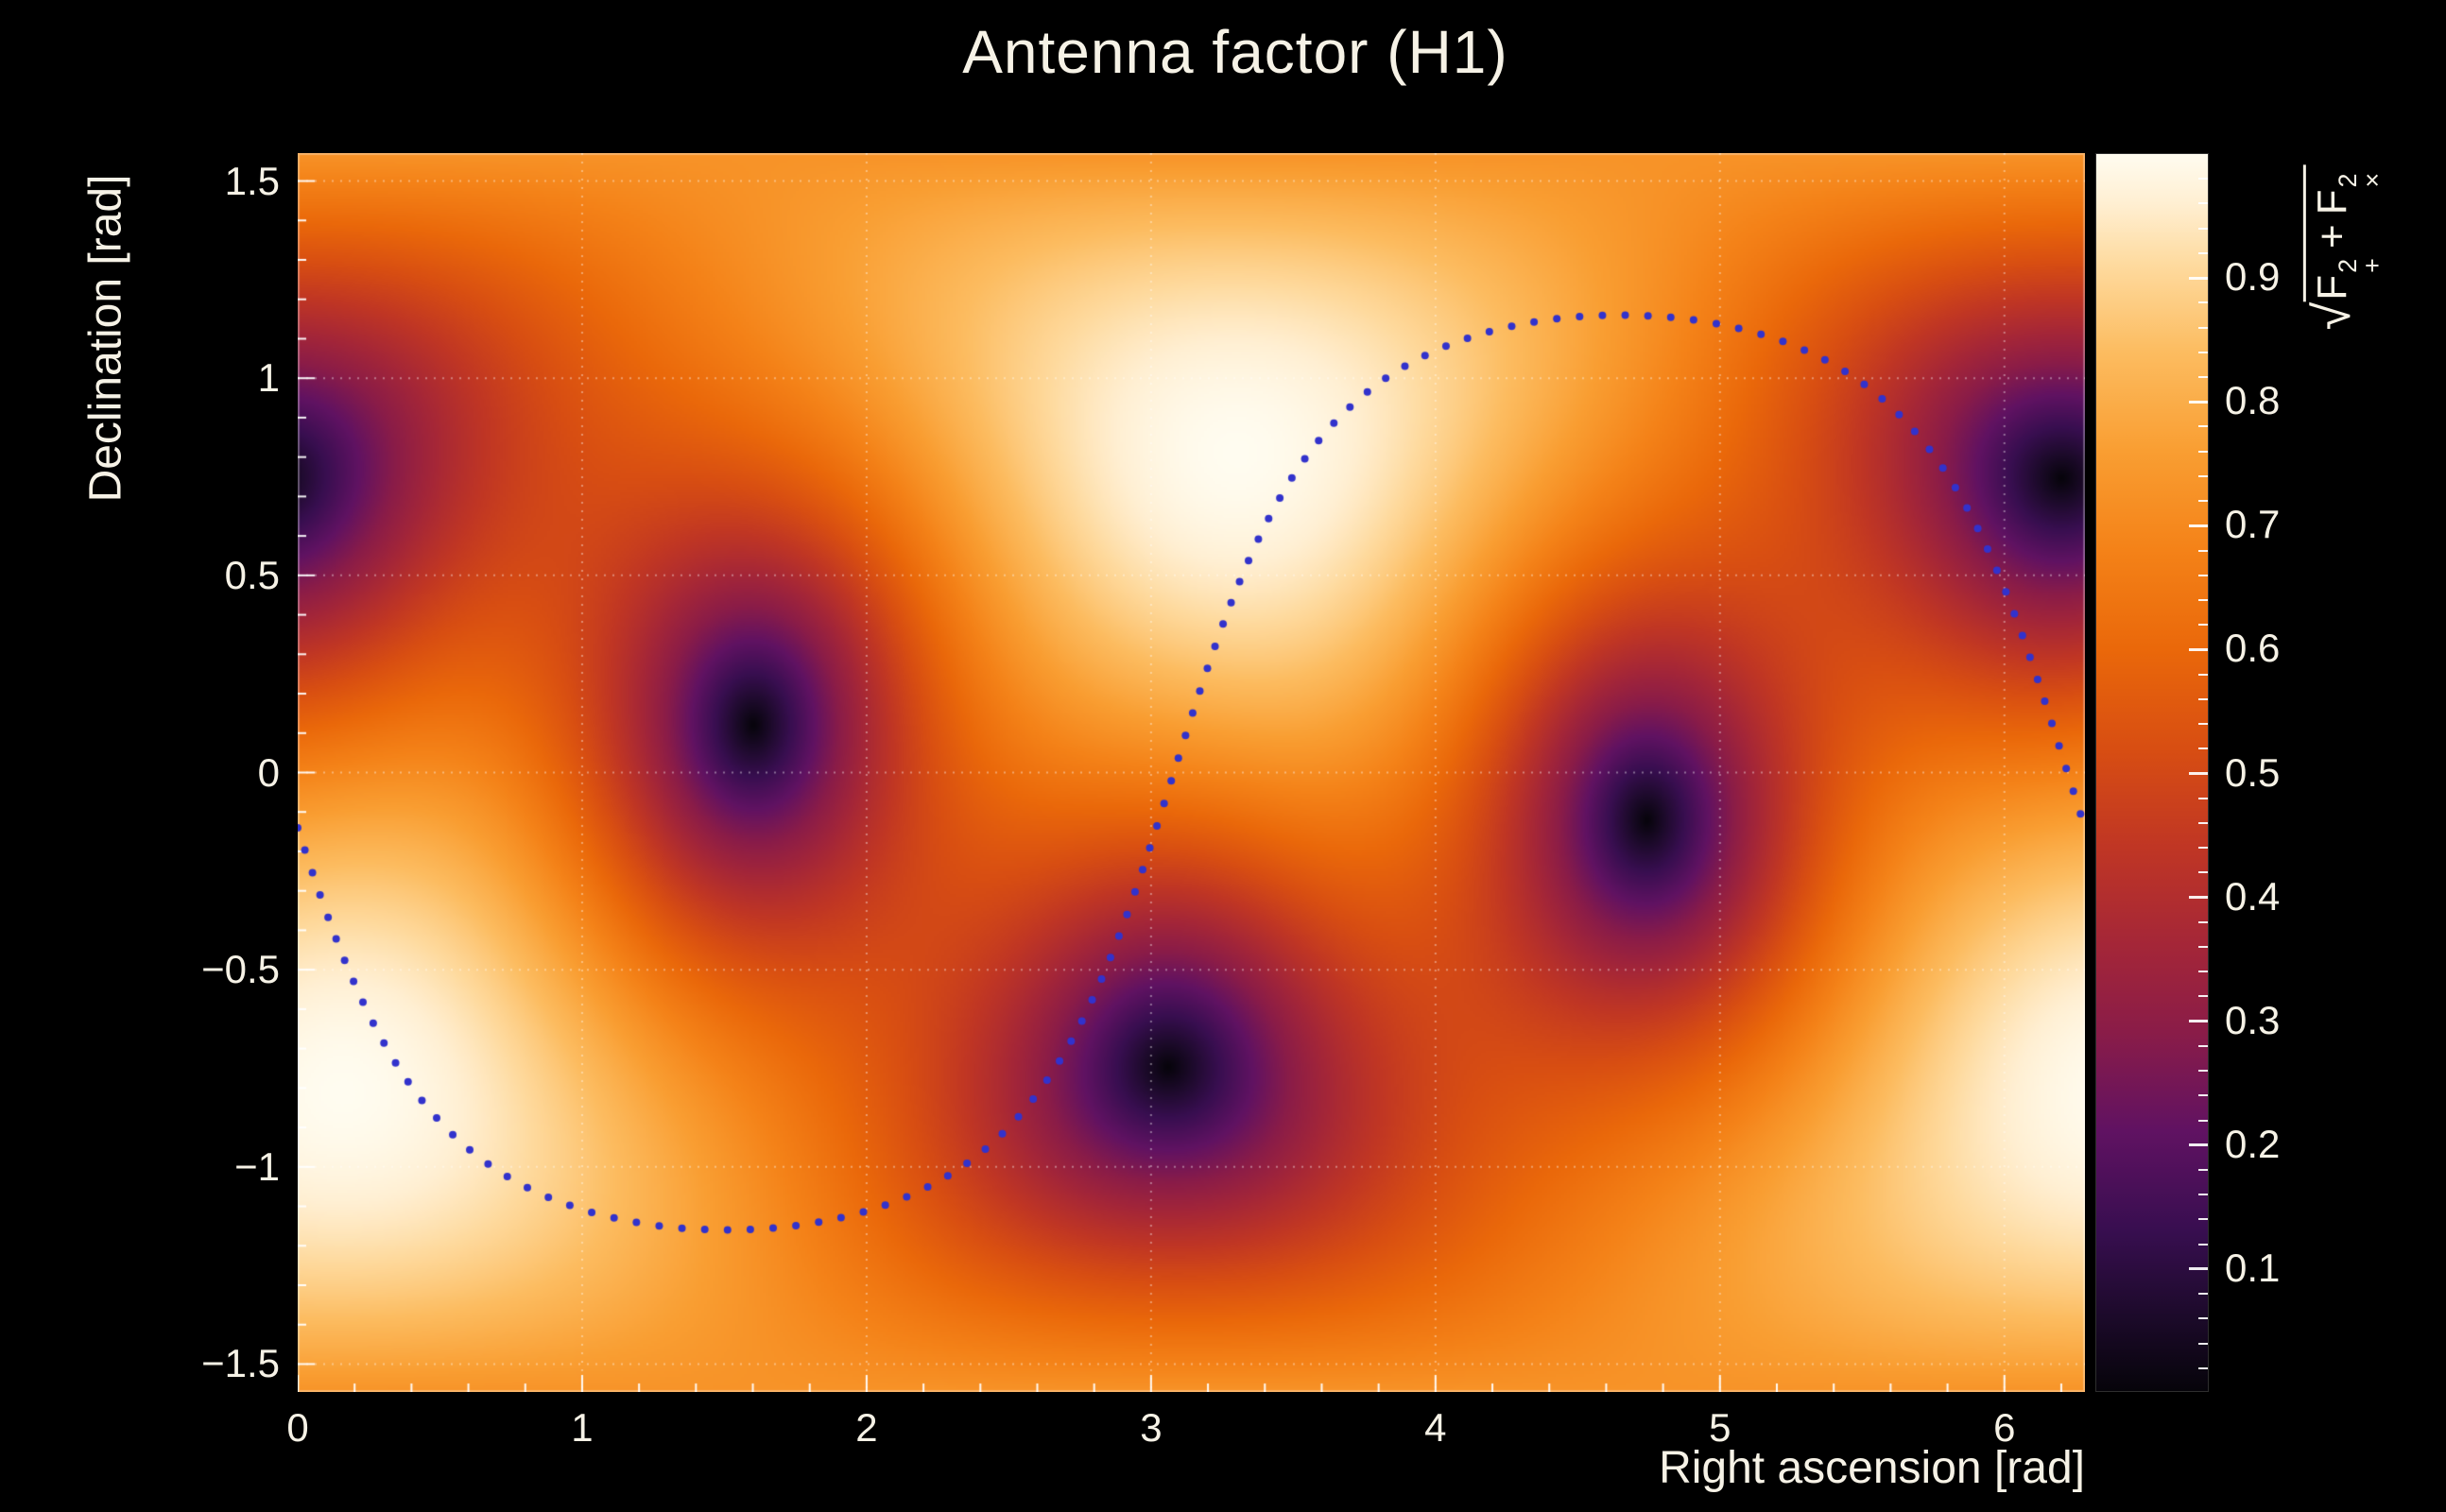 This screenshot has width=2446, height=1512. What do you see at coordinates (2253, 896) in the screenshot?
I see `colorbar-tick-label: 0.4` at bounding box center [2253, 896].